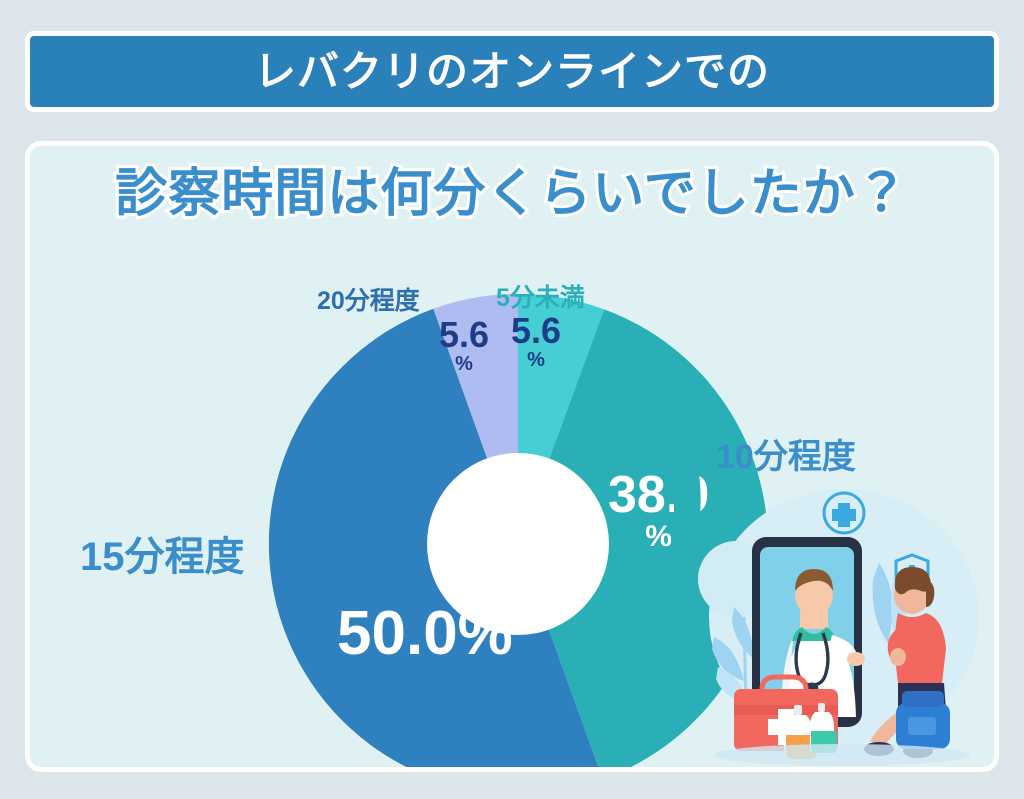 The width and height of the screenshot is (1024, 799). I want to click on slice-value-unit-10min: %, so click(658, 537).